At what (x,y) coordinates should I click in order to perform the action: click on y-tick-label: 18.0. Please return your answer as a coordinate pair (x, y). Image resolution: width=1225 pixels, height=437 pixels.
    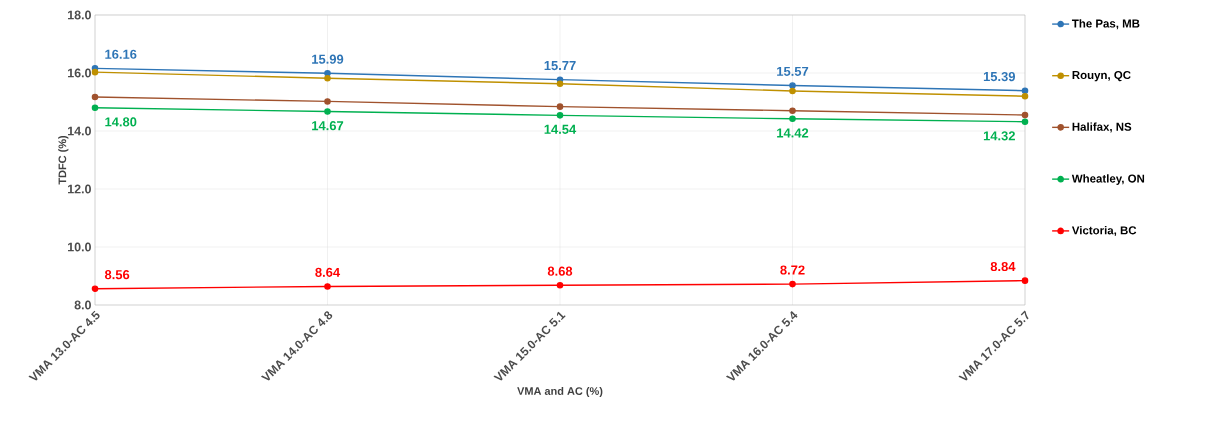
    Looking at the image, I should click on (79, 15).